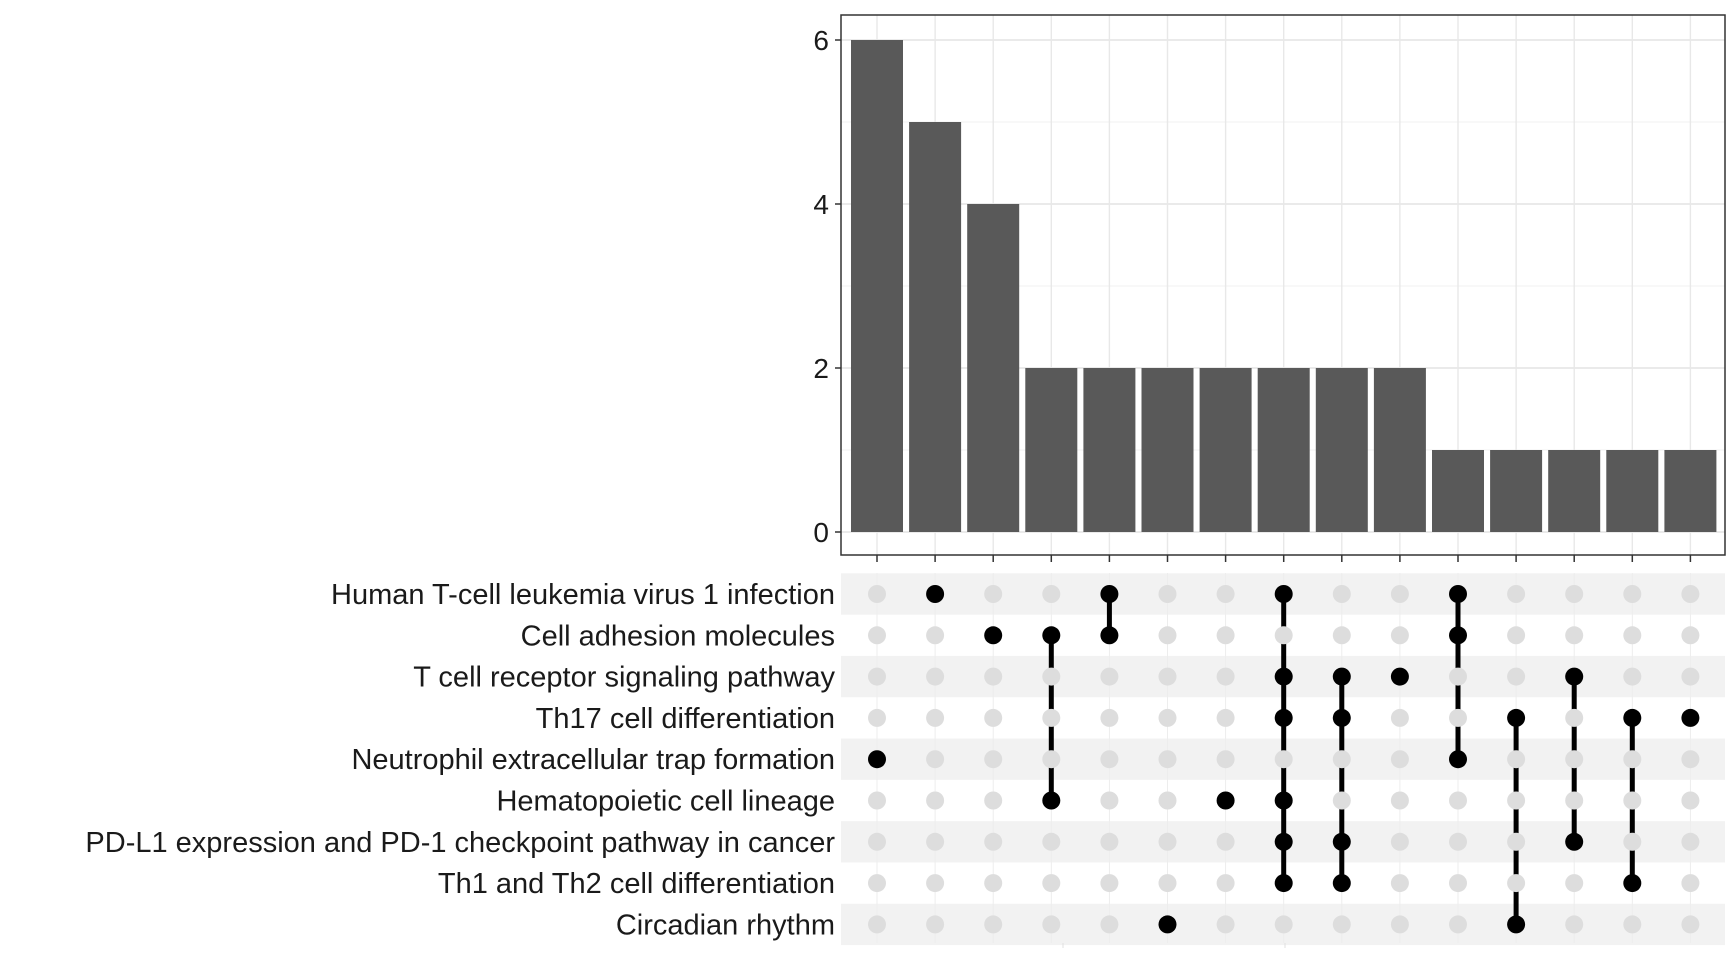 Image resolution: width=1728 pixels, height=960 pixels. Describe the element at coordinates (821, 40) in the screenshot. I see `y-tick-label: 6` at that location.